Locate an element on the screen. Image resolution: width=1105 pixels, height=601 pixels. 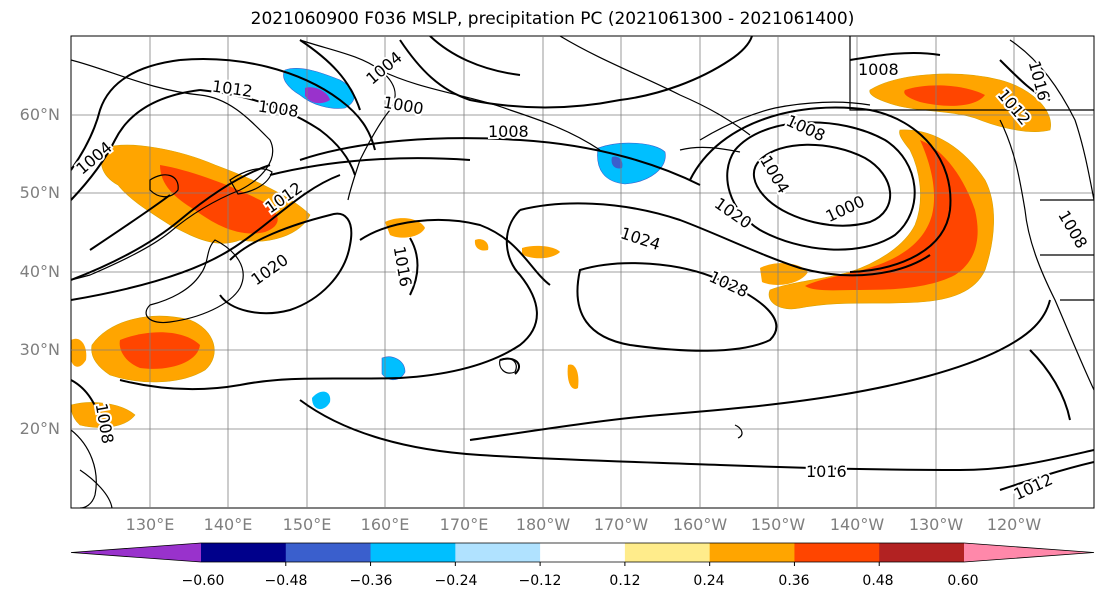
colorbar-extend-max is located at coordinates (1029, 552).